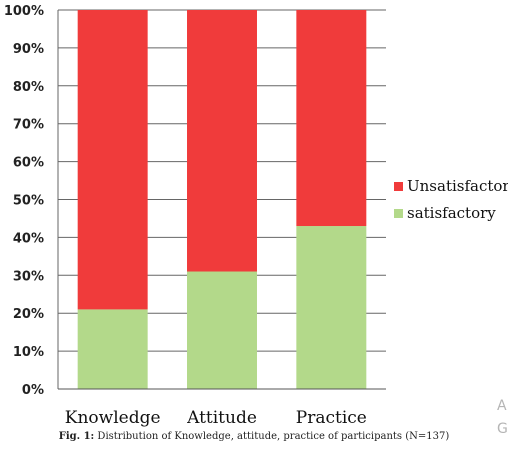 The width and height of the screenshot is (508, 450). I want to click on y-tick-label: 40%, so click(28, 238).